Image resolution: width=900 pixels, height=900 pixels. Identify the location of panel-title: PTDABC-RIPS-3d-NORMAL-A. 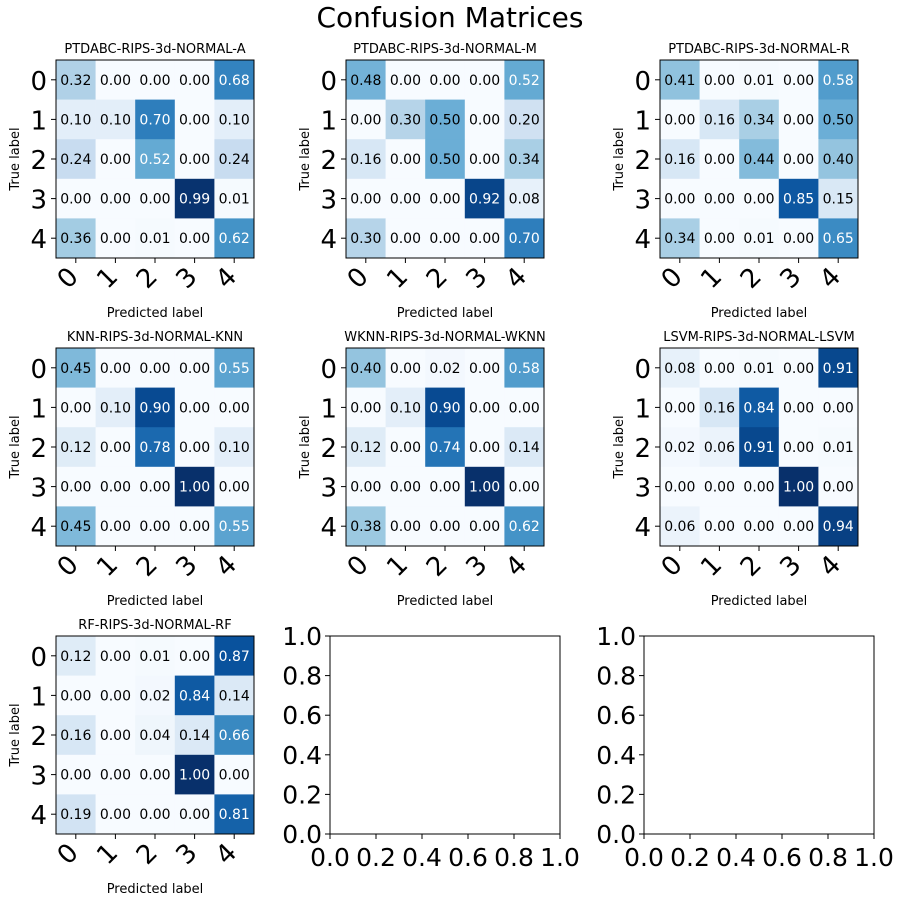
(154, 49).